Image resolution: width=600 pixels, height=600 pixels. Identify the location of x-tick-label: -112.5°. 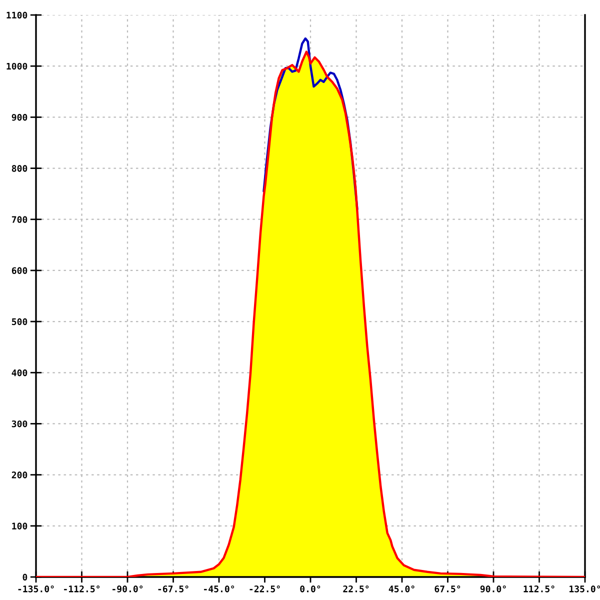
(82, 588).